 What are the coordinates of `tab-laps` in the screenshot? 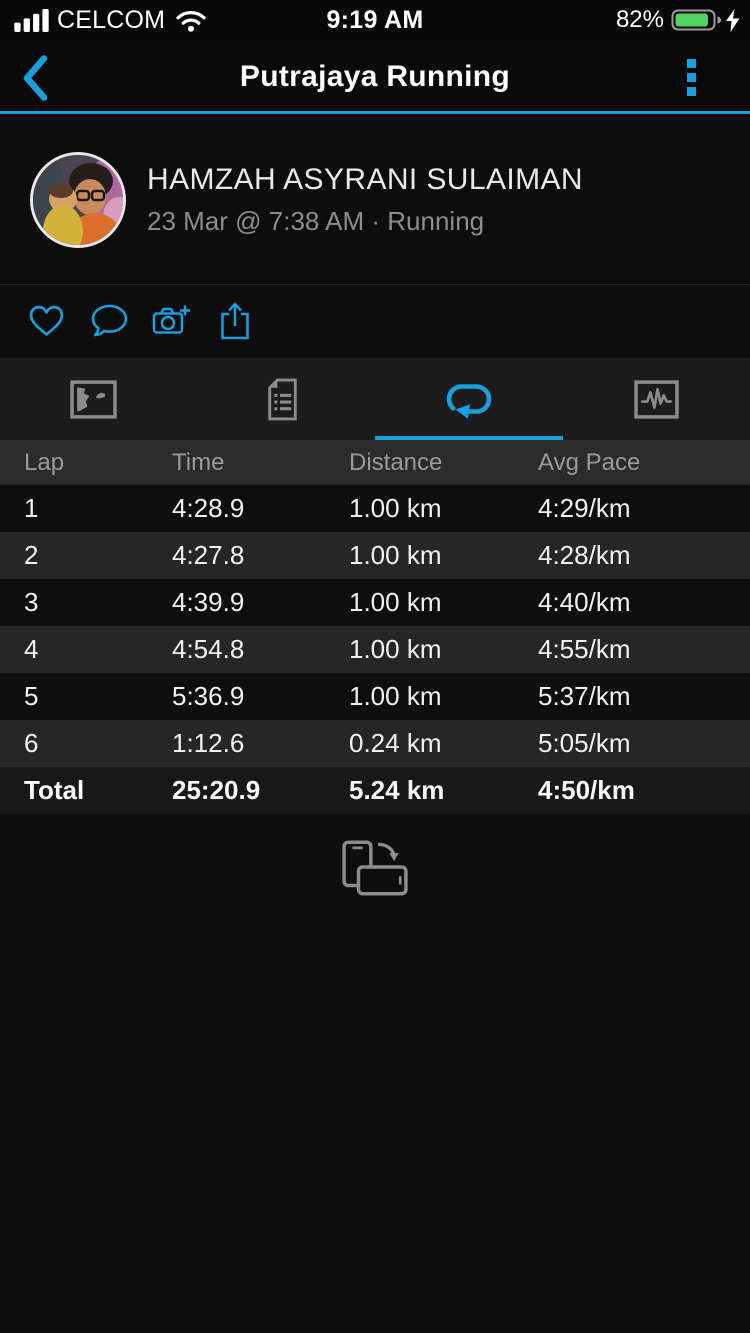 It's located at (469, 399).